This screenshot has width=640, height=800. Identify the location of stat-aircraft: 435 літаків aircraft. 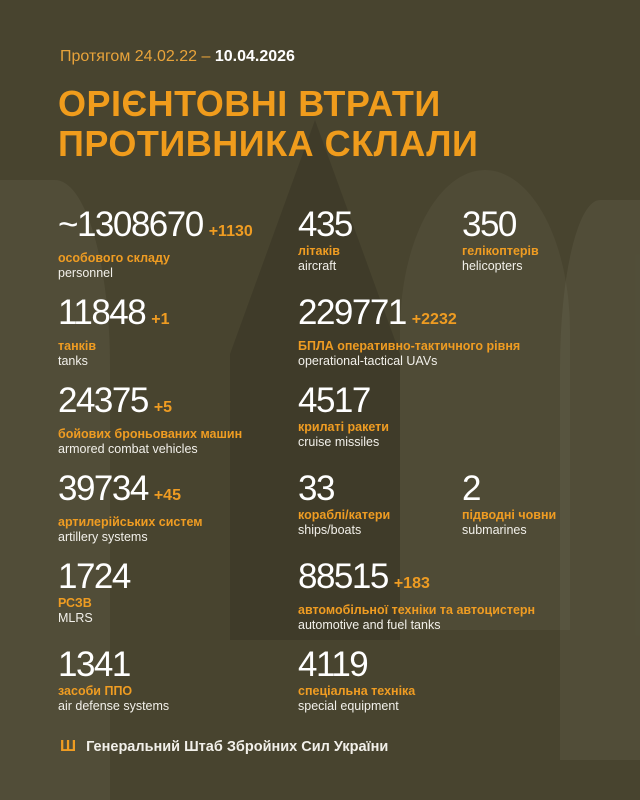
(325, 239).